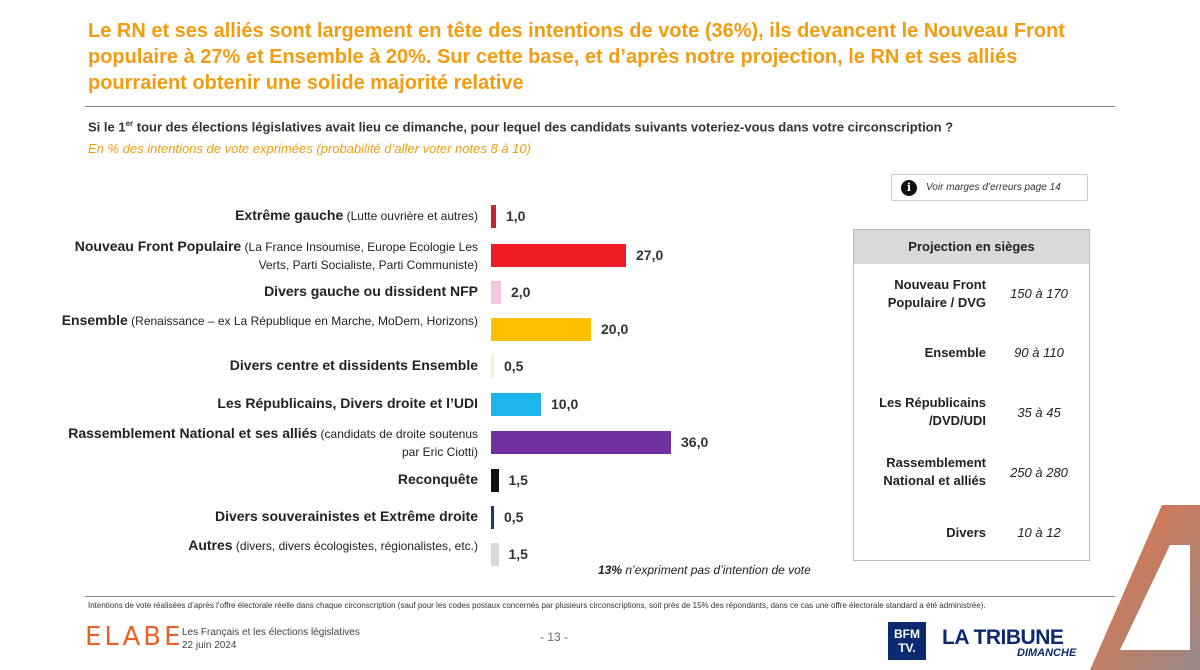 The width and height of the screenshot is (1200, 670). Describe the element at coordinates (437, 479) in the screenshot. I see `category-name: Reconquête` at that location.